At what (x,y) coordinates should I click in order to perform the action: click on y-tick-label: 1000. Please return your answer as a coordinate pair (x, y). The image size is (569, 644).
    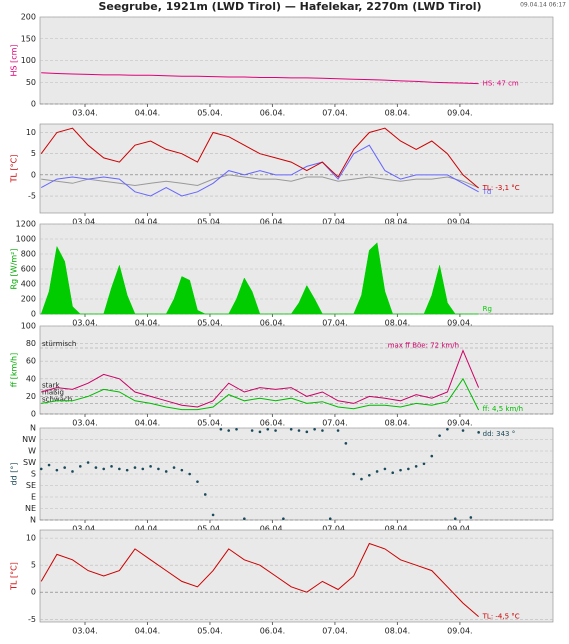
    Looking at the image, I should click on (26, 239).